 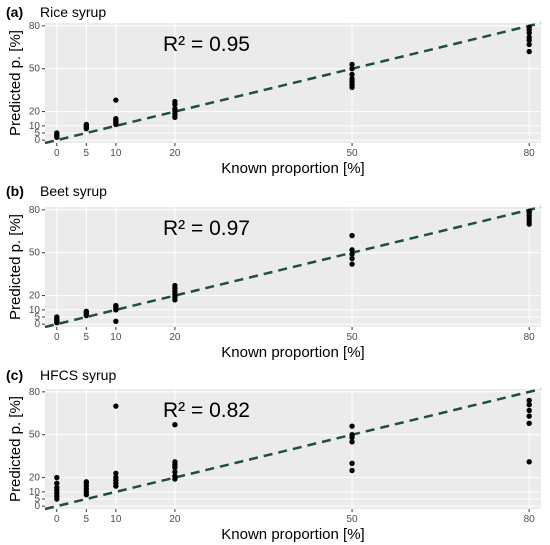 What do you see at coordinates (15, 449) in the screenshot?
I see `y-axis-title-c: Predicted p. [%]` at bounding box center [15, 449].